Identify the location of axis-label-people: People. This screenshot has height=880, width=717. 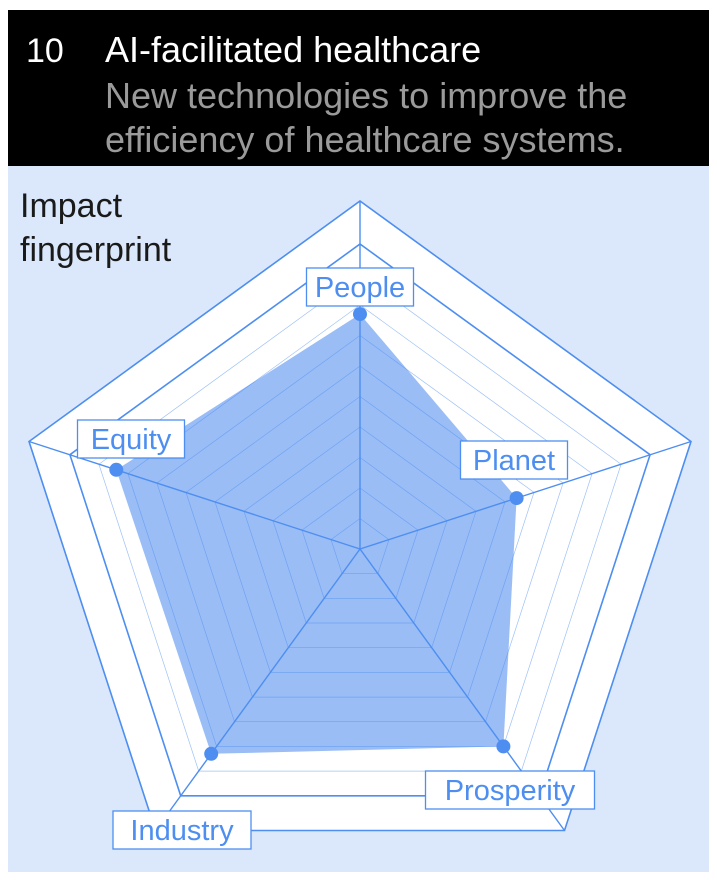
(360, 288).